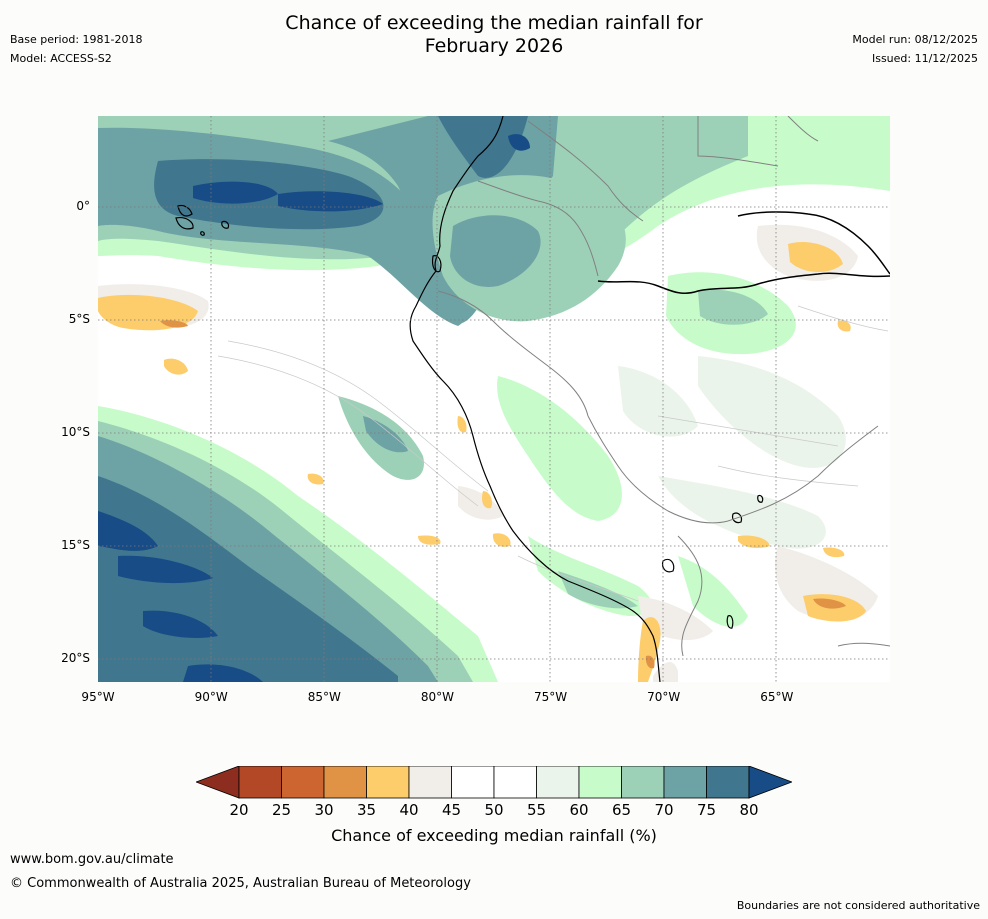 The height and width of the screenshot is (919, 988). I want to click on title-line-2: February 2026, so click(494, 46).